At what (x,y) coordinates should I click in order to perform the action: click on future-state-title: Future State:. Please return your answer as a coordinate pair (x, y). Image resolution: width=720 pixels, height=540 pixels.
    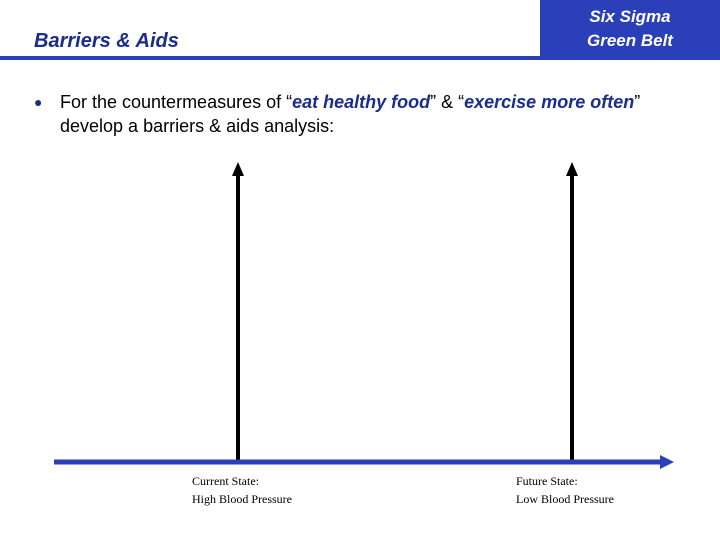
    Looking at the image, I should click on (547, 481).